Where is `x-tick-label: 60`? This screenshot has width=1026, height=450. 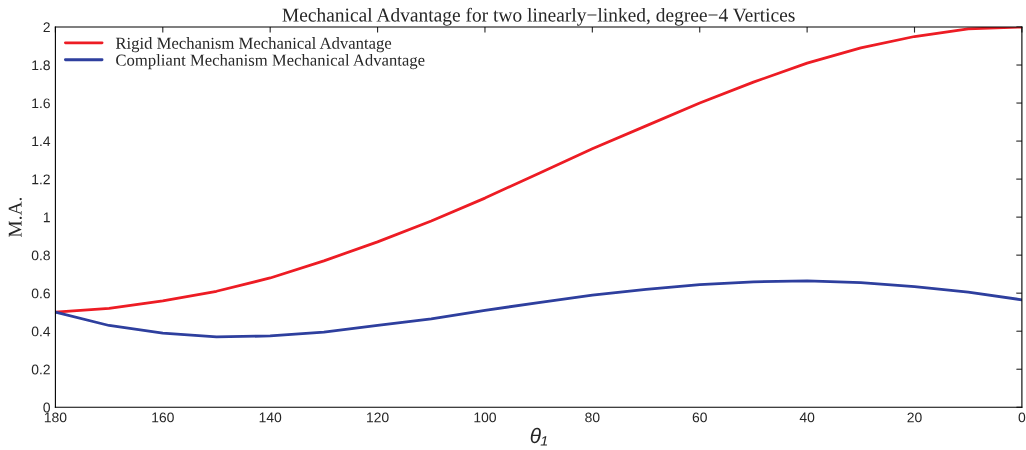 x-tick-label: 60 is located at coordinates (699, 417).